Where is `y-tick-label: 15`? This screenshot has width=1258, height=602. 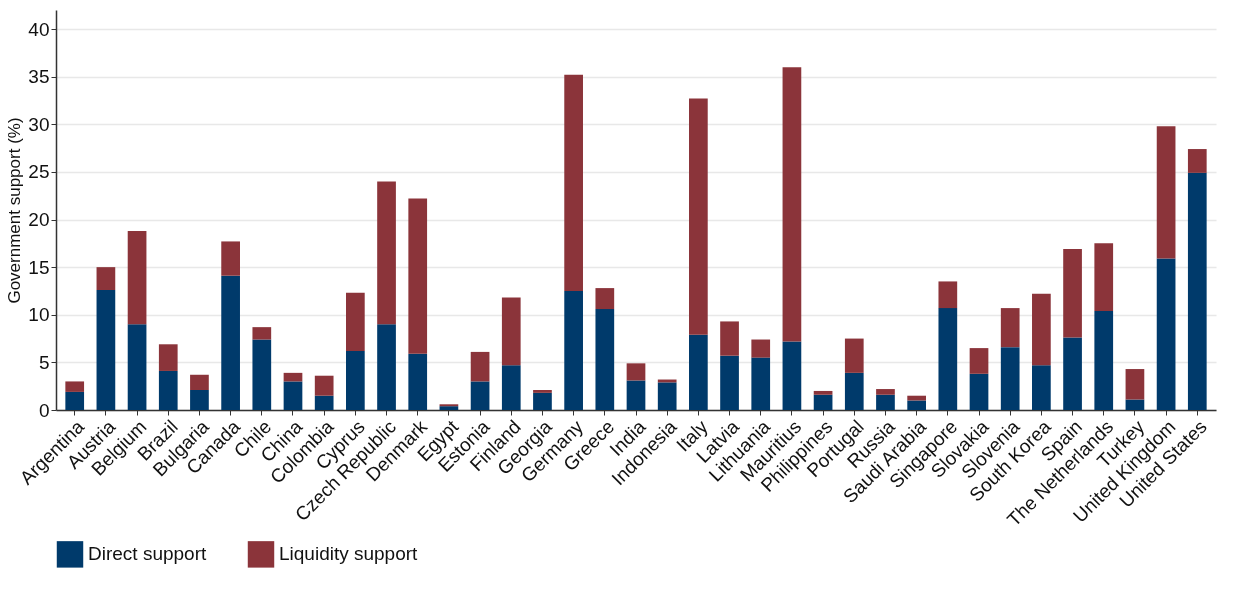
y-tick-label: 15 is located at coordinates (39, 267).